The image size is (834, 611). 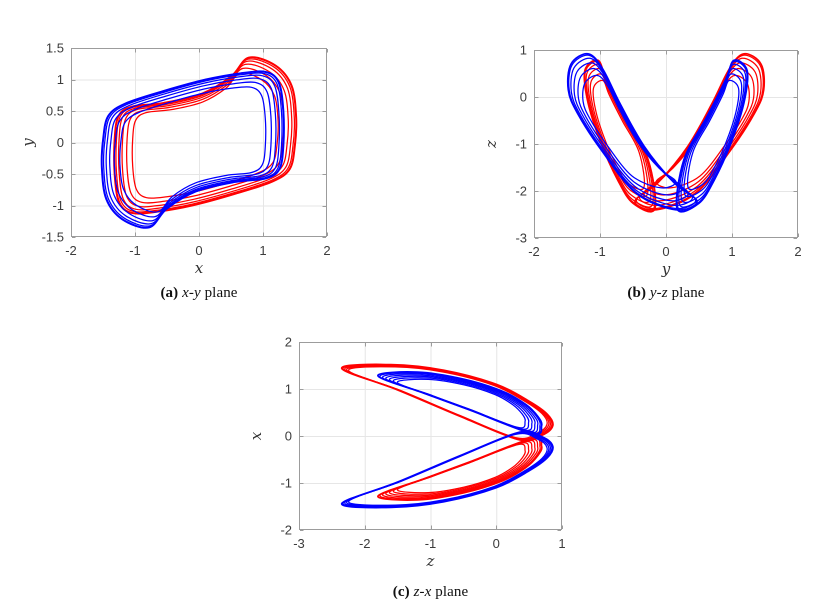 I want to click on y-tick-label: 2, so click(x=288, y=342).